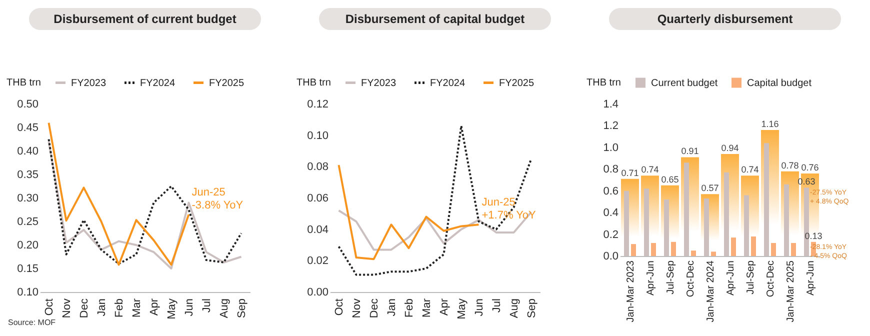 This screenshot has height=336, width=870. Describe the element at coordinates (610, 191) in the screenshot. I see `y-tick-label: 0.6` at that location.